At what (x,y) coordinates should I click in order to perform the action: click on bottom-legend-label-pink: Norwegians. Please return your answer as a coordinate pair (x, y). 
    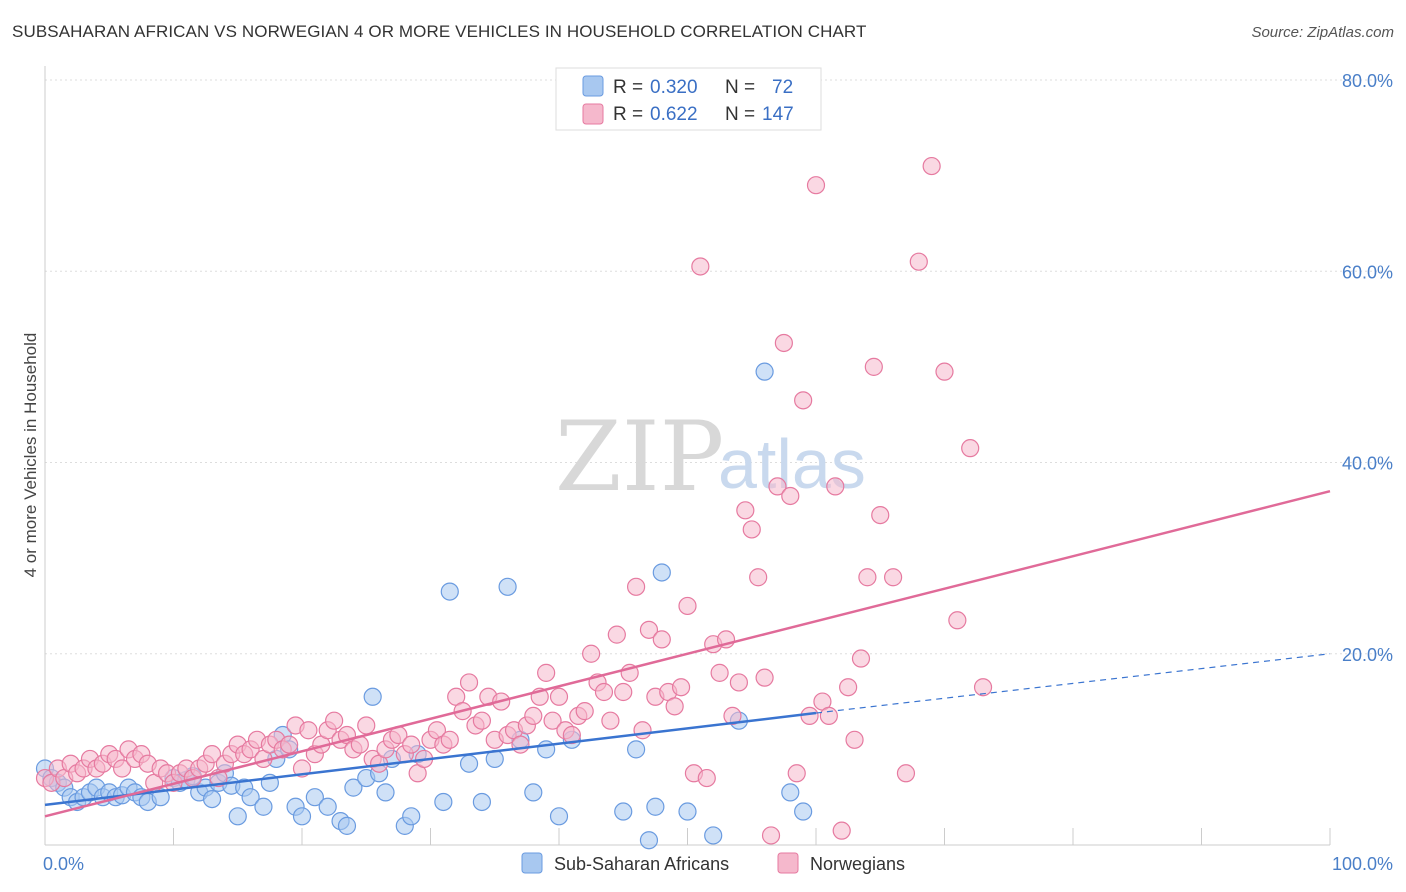
    Looking at the image, I should click on (857, 864).